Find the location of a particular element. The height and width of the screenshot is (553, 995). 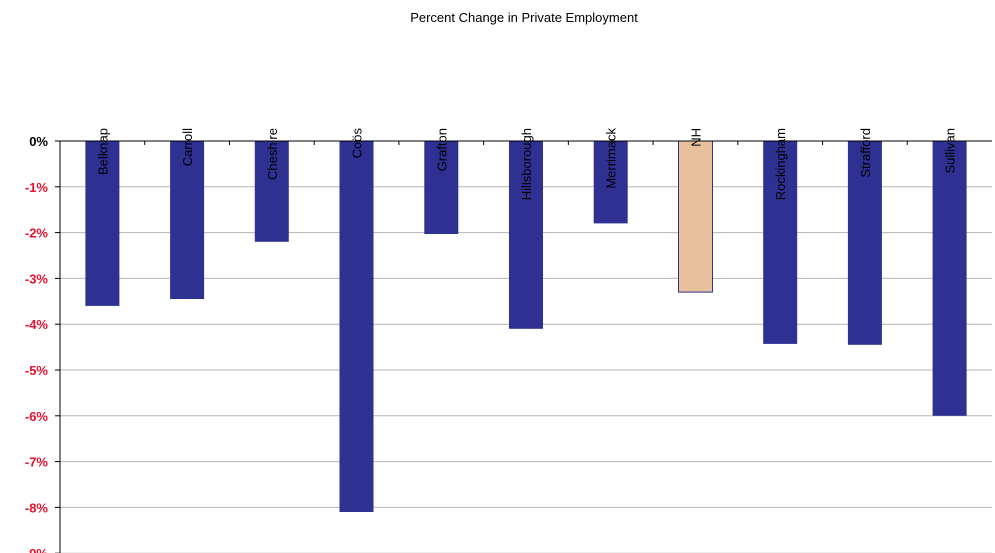

chart-title: Percent Change in Private Employment is located at coordinates (524, 17).